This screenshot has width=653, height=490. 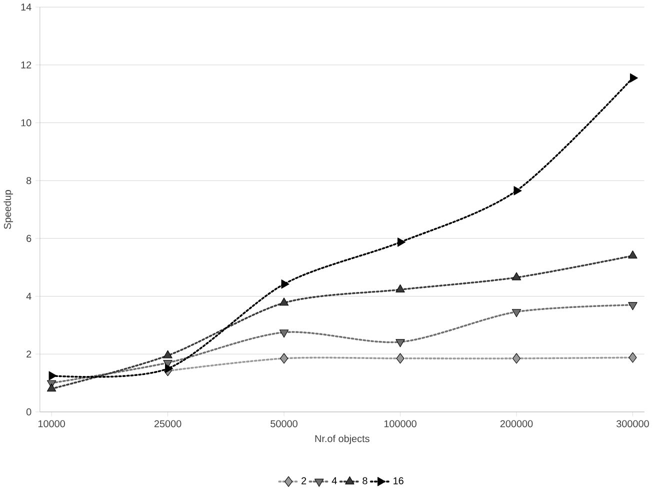 What do you see at coordinates (29, 354) in the screenshot?
I see `y-tick-label: 2` at bounding box center [29, 354].